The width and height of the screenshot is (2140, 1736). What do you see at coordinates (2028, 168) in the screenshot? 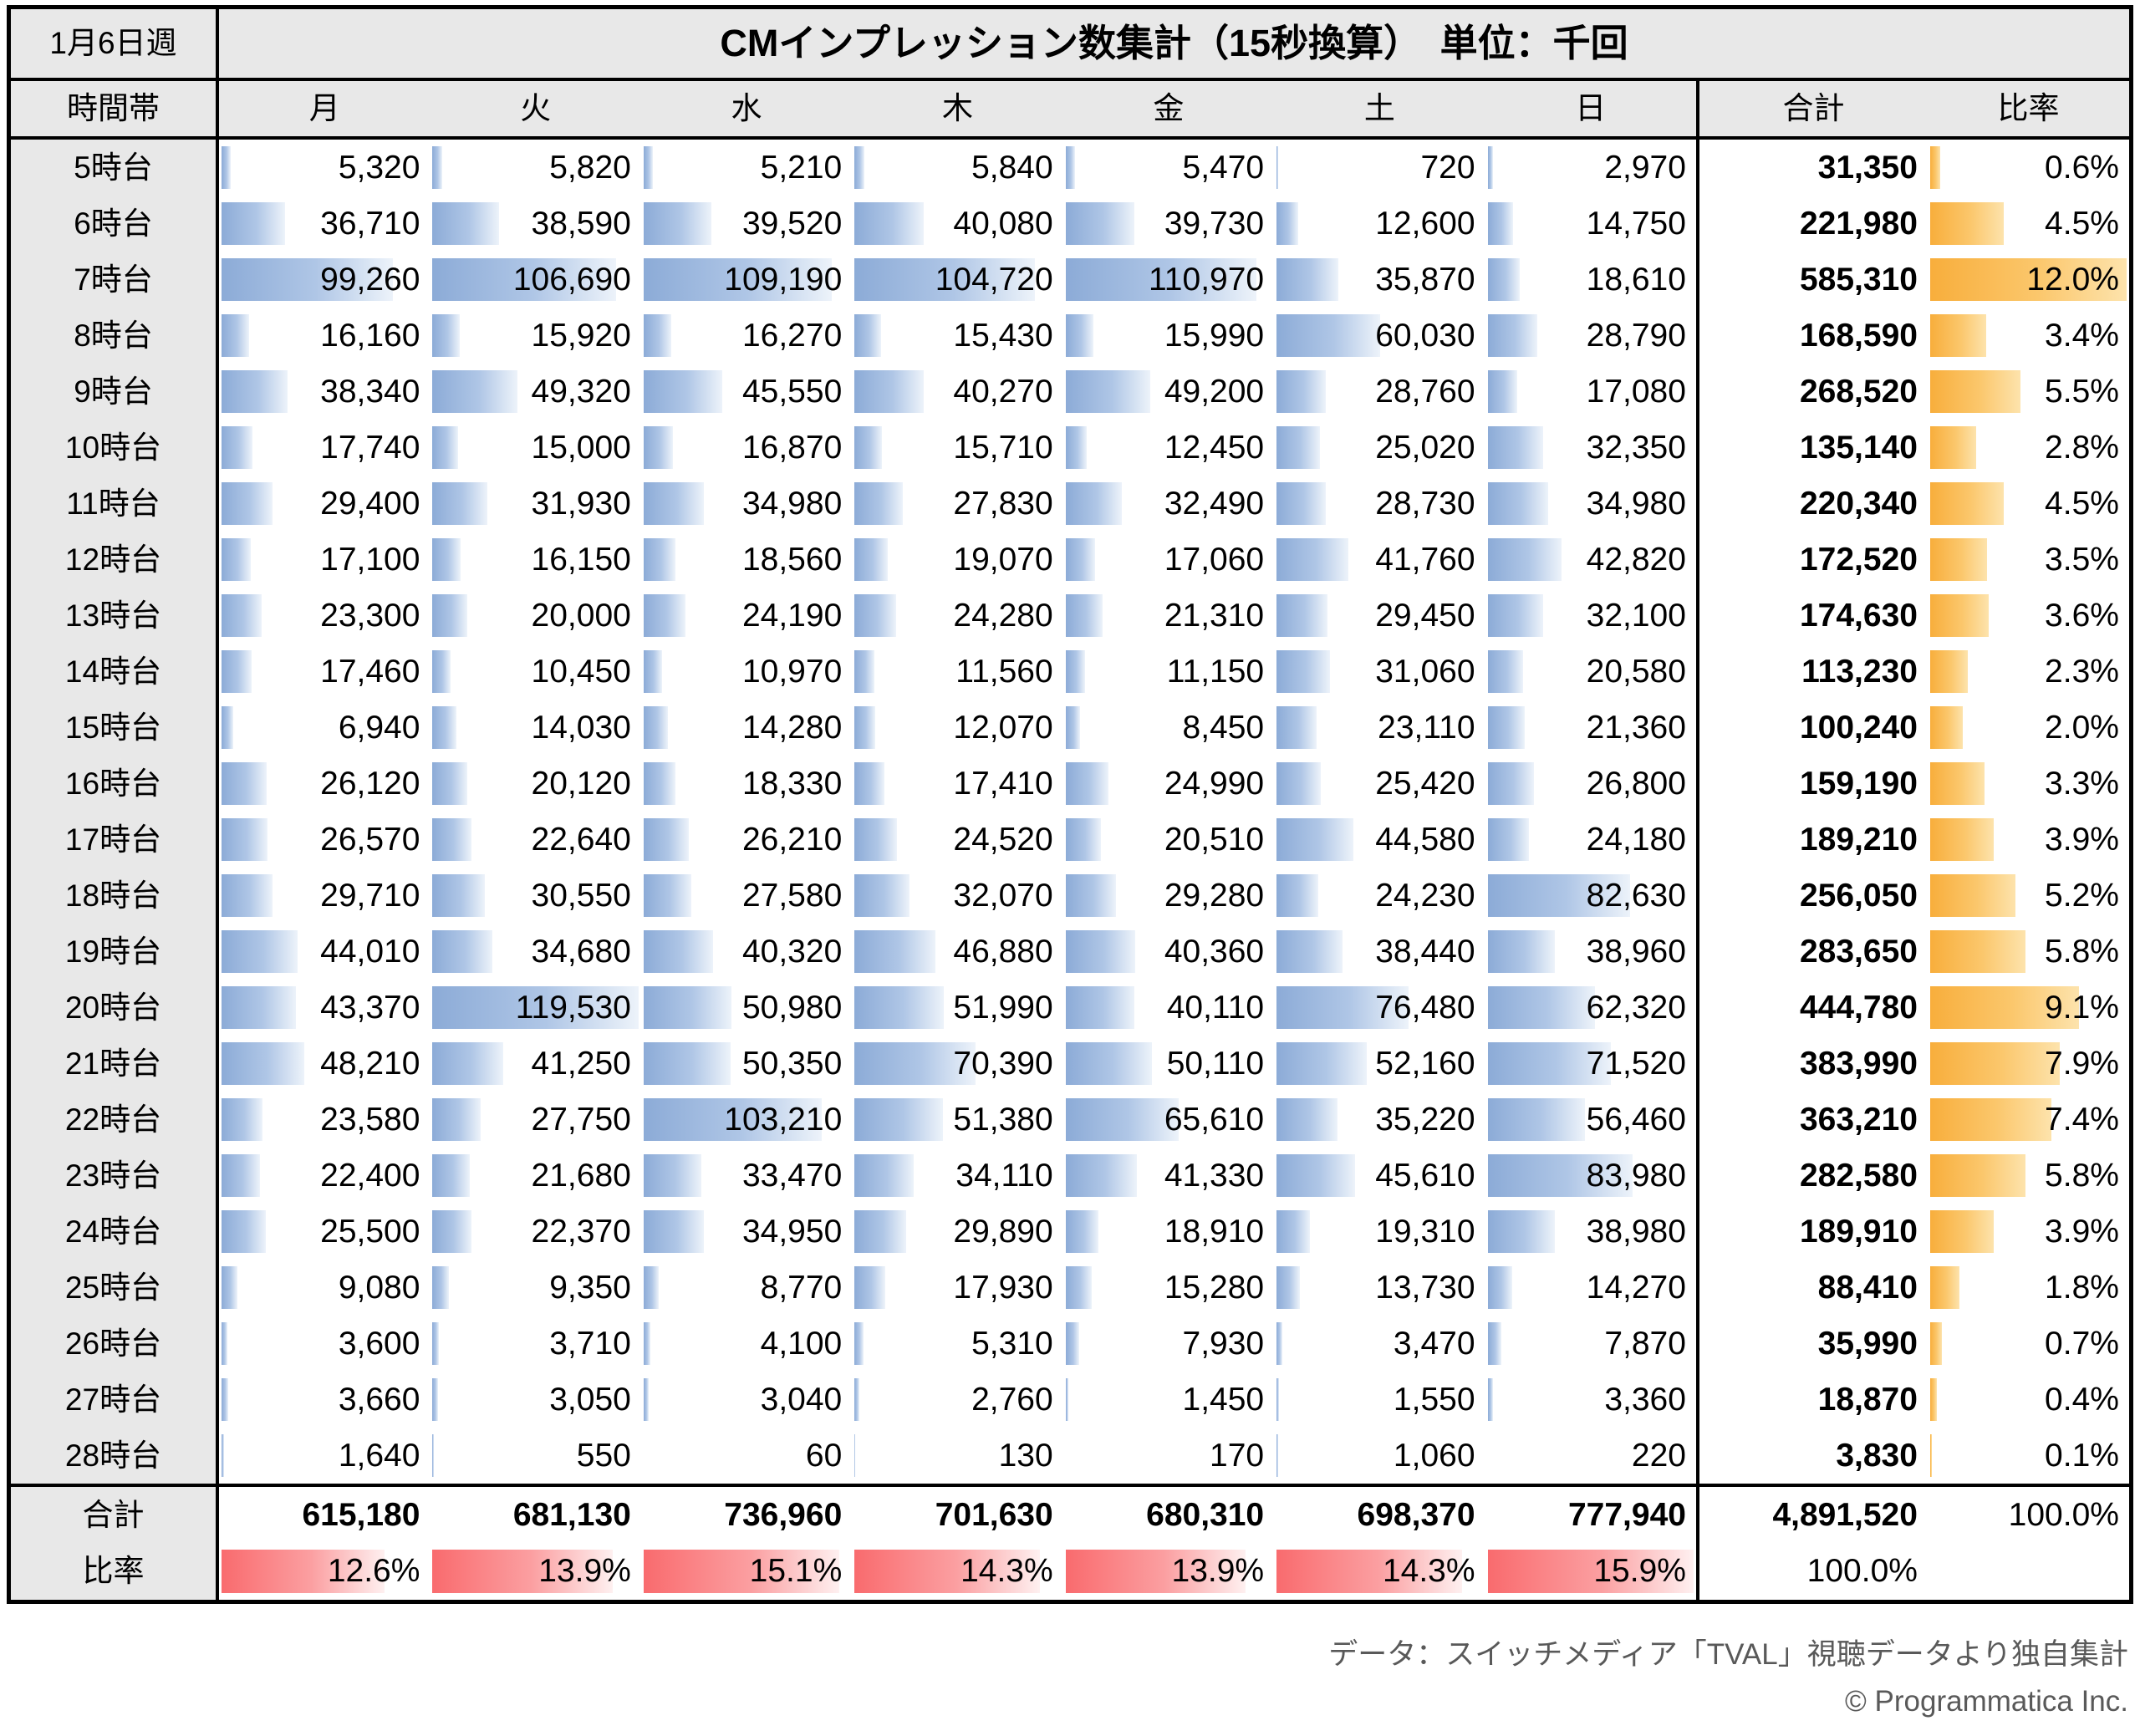
I see `row-ratio-cell: 0.6%` at bounding box center [2028, 168].